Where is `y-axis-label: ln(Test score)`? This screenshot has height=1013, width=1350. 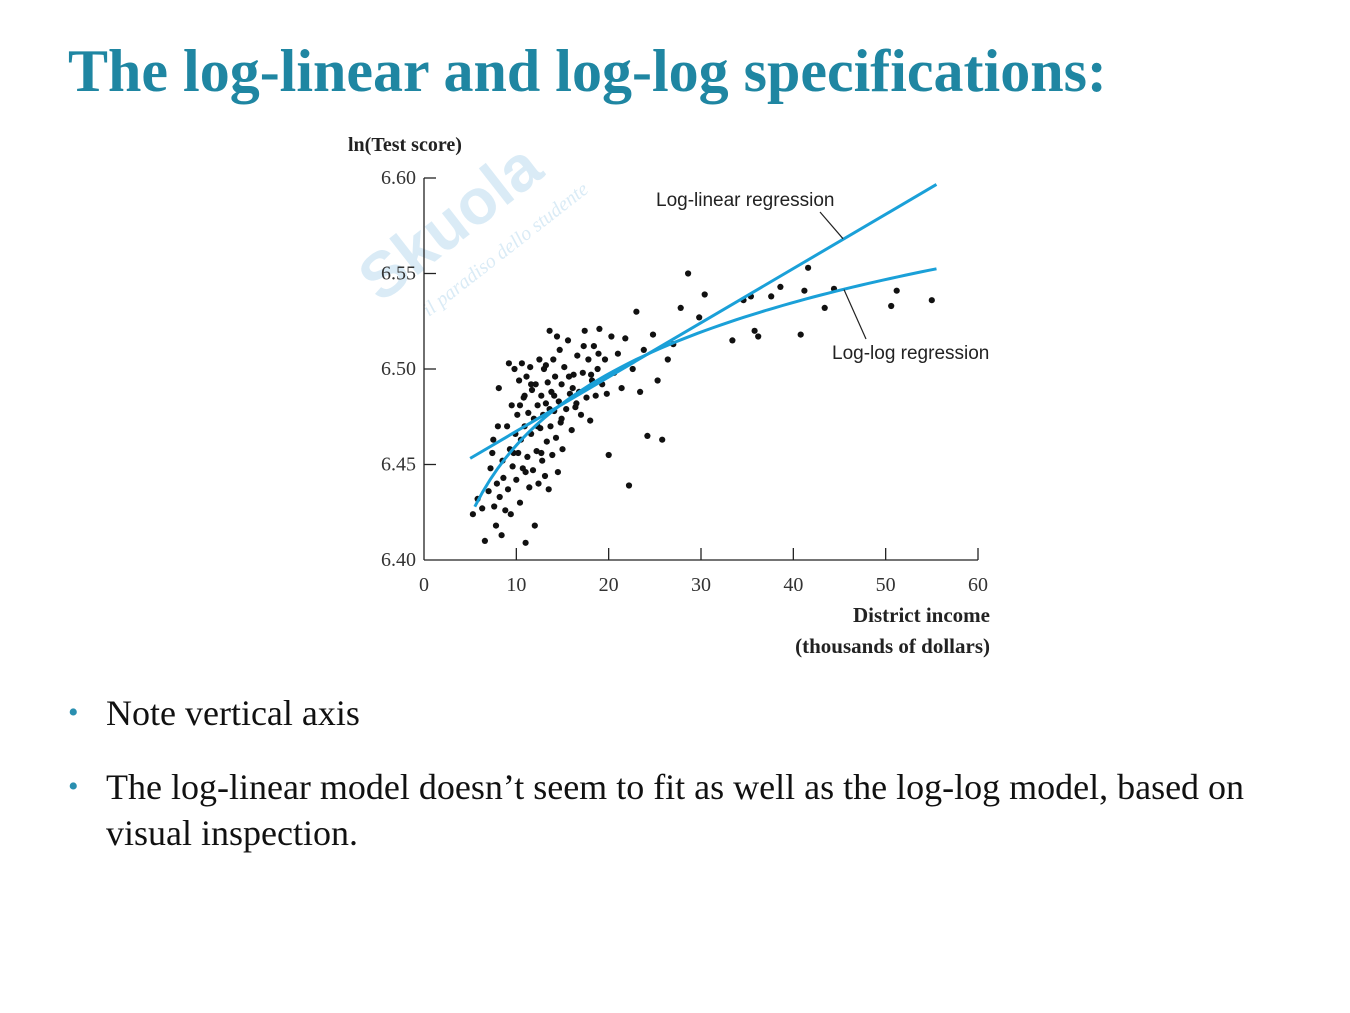
y-axis-label: ln(Test score) is located at coordinates (405, 145).